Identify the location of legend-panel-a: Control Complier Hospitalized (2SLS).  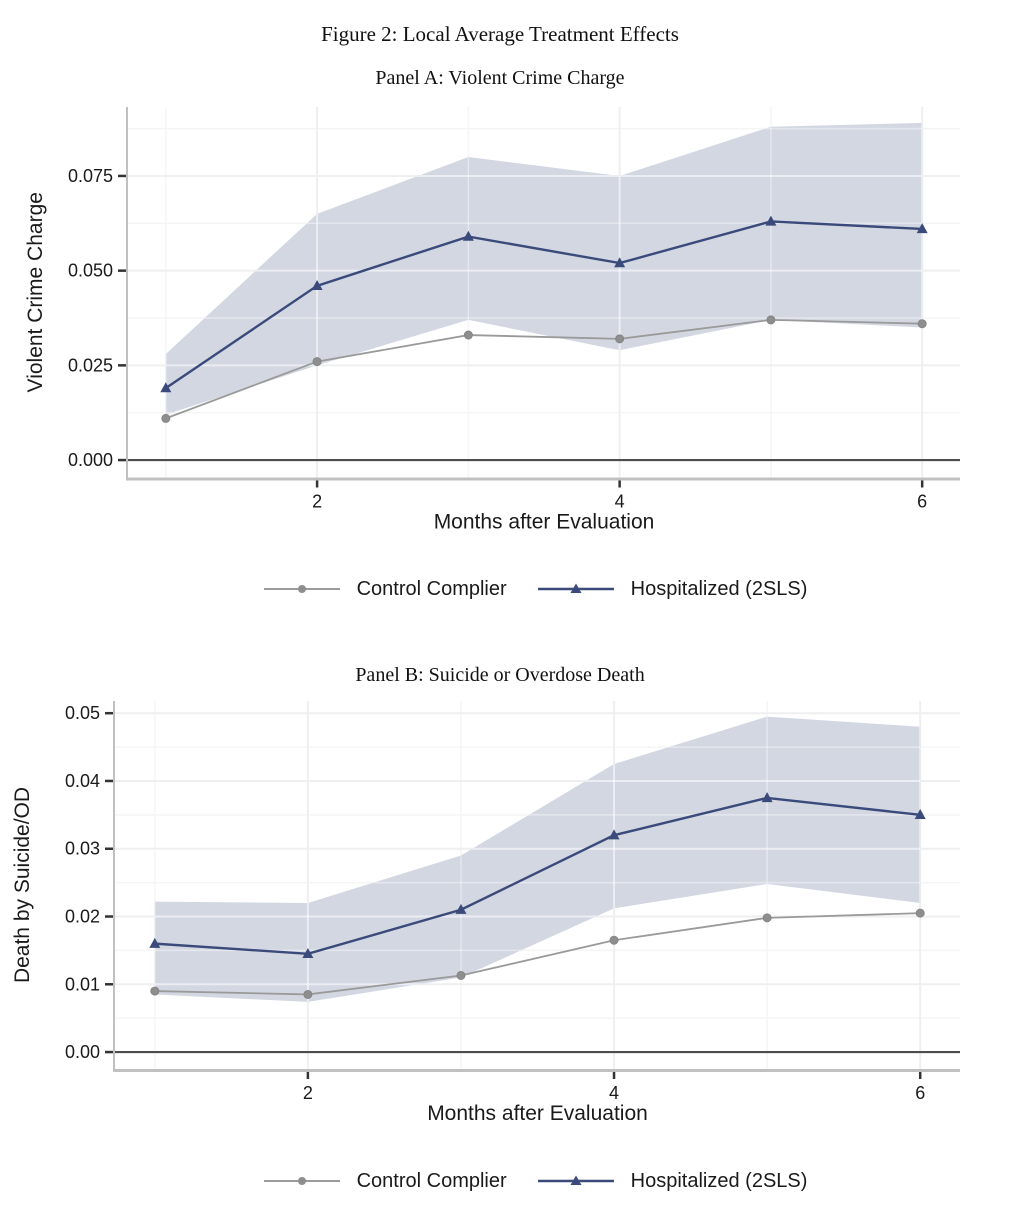
(535, 589).